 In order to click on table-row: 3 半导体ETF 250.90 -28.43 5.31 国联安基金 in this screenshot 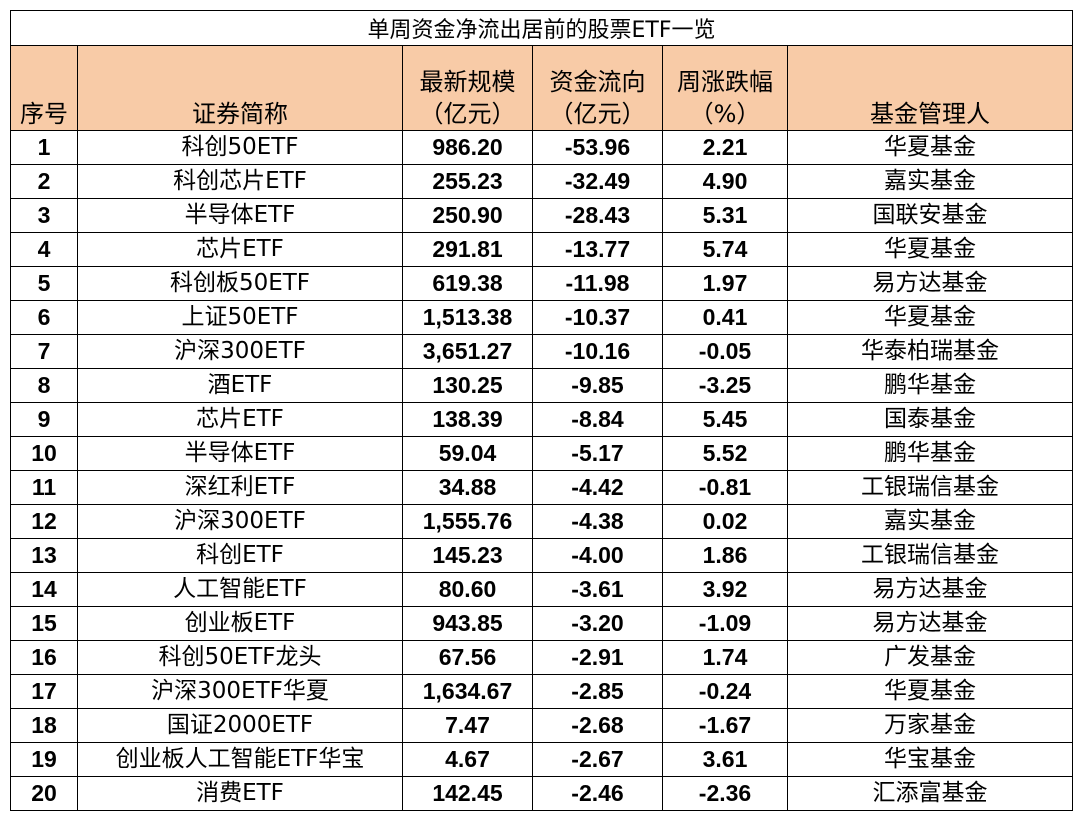, I will do `click(542, 215)`.